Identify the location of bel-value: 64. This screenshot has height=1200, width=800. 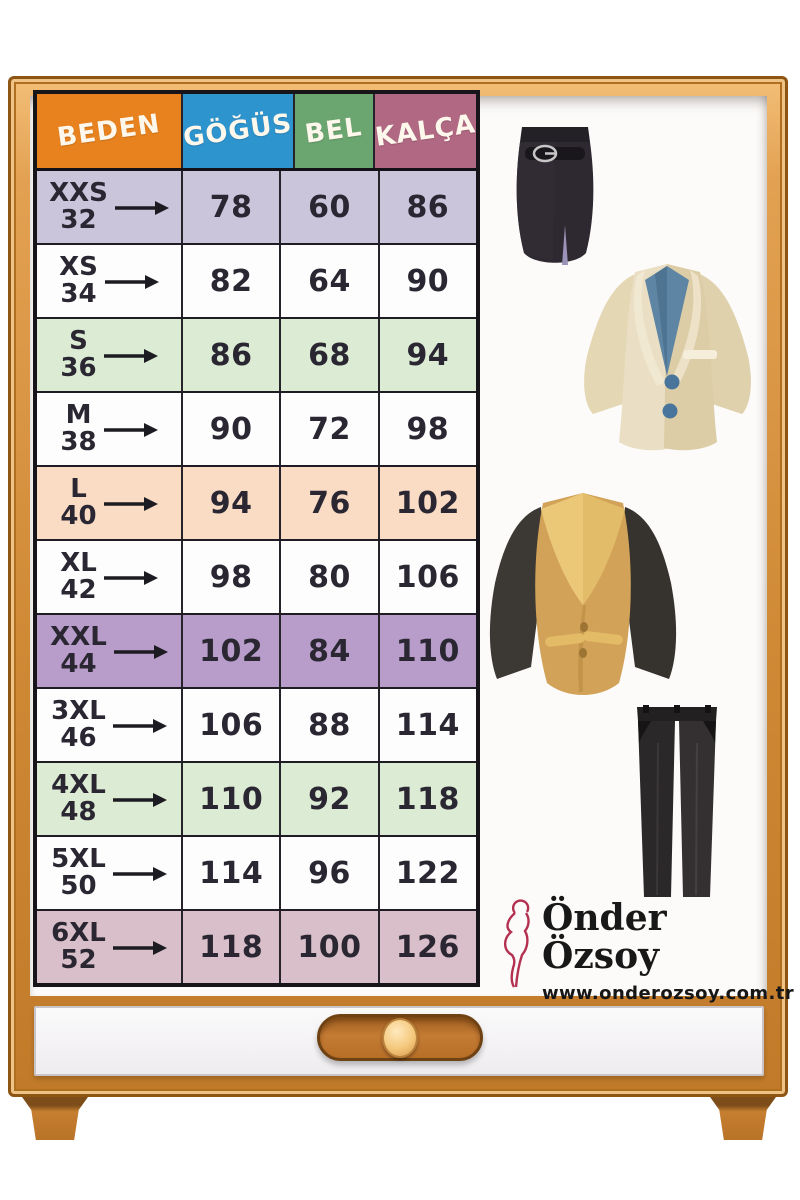
(330, 281).